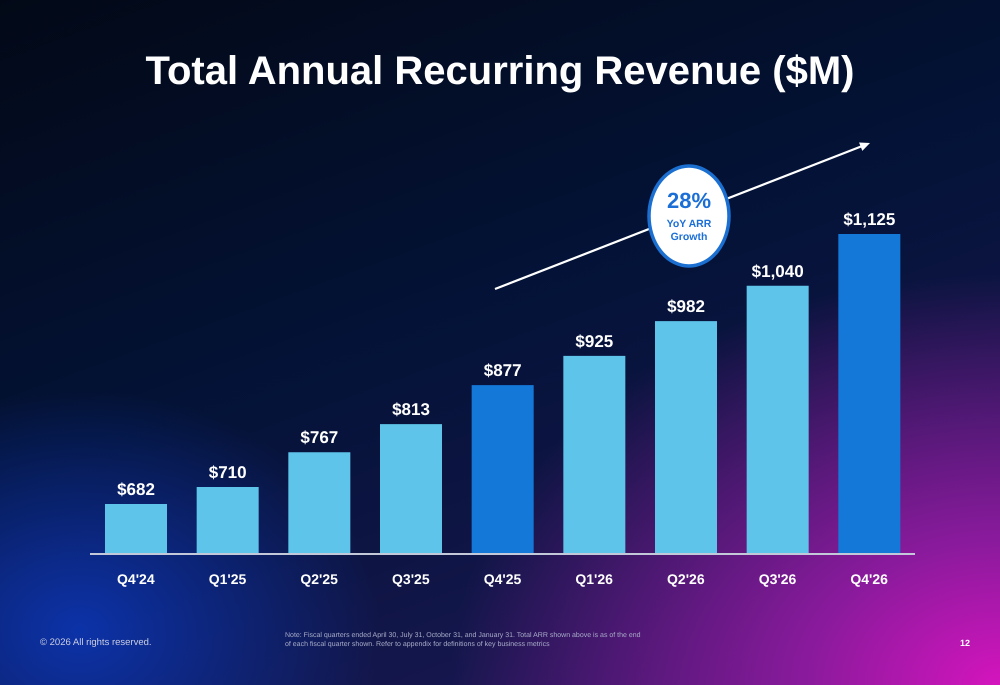  Describe the element at coordinates (503, 370) in the screenshot. I see `data-label: $877` at that location.